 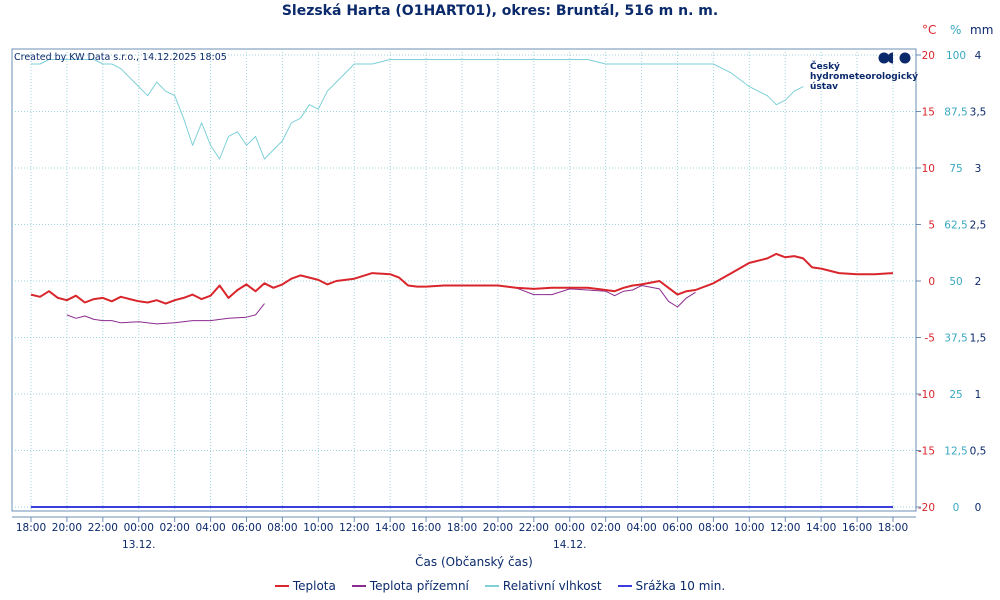 I want to click on legend-item-temp: Teplota, so click(x=305, y=586).